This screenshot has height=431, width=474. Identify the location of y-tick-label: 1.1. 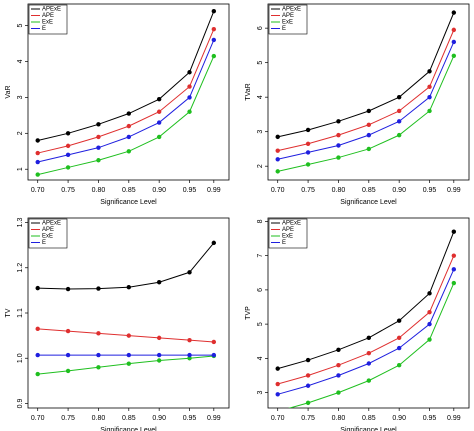
(20, 313).